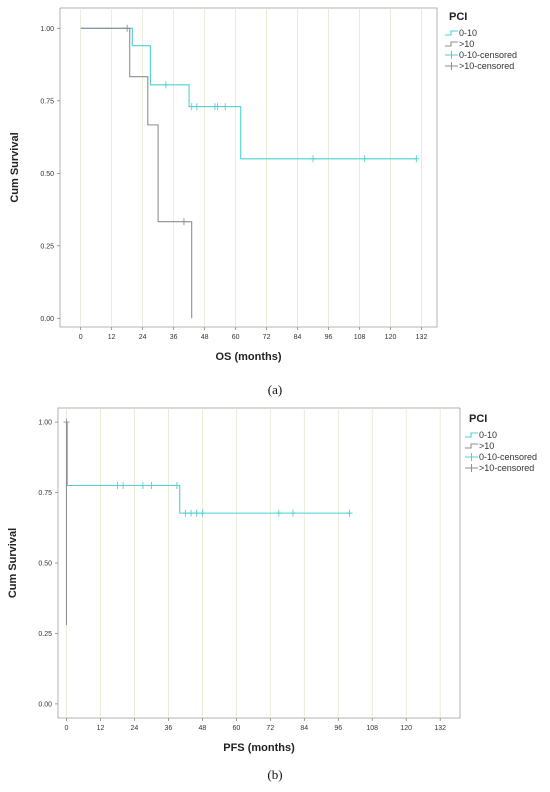  What do you see at coordinates (275, 774) in the screenshot?
I see `panel-caption: (b)` at bounding box center [275, 774].